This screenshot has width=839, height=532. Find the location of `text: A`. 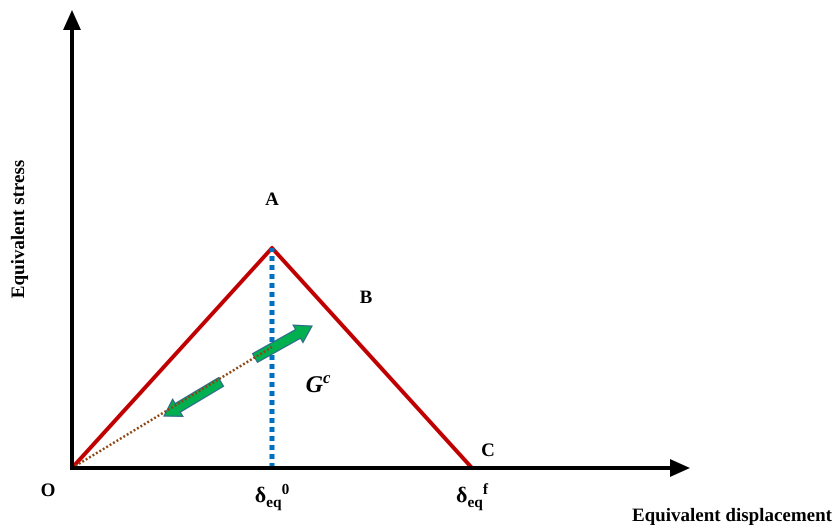

text: A is located at coordinates (272, 199).